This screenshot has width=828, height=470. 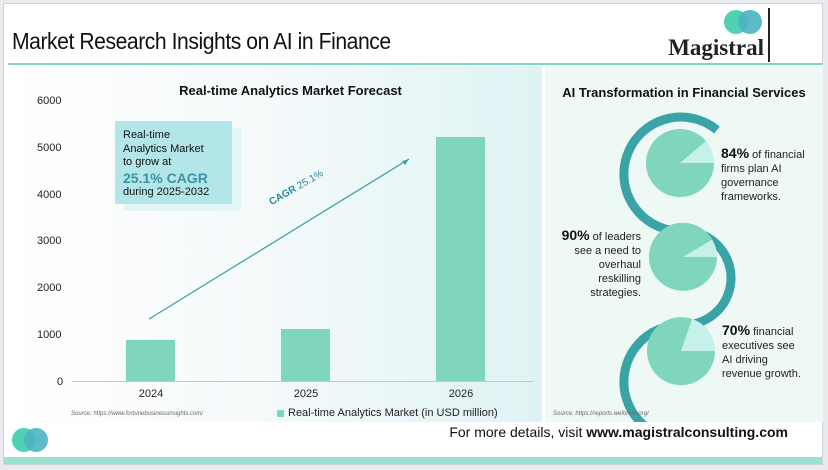 I want to click on x-axis-line, so click(x=303, y=381).